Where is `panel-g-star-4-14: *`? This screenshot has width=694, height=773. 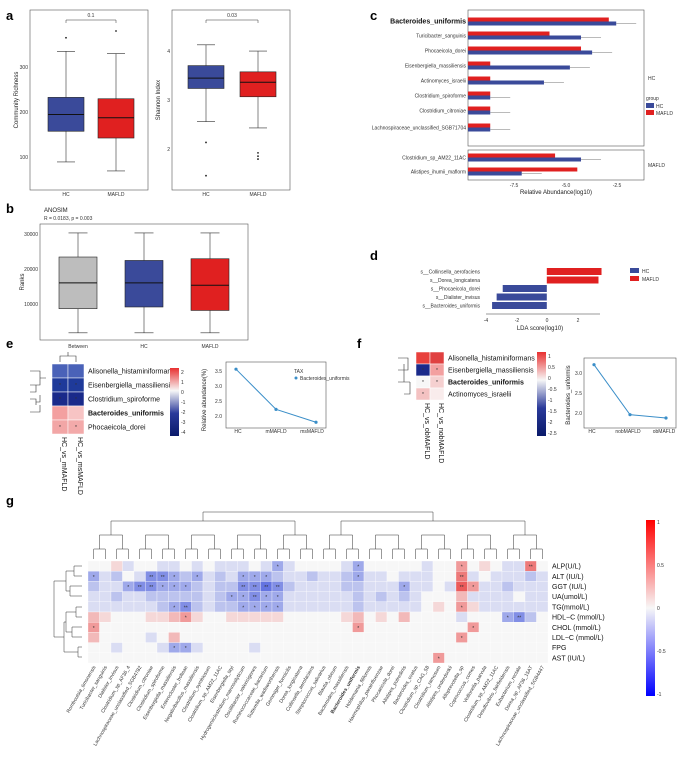
panel-g-star-4-14: * is located at coordinates (255, 608).